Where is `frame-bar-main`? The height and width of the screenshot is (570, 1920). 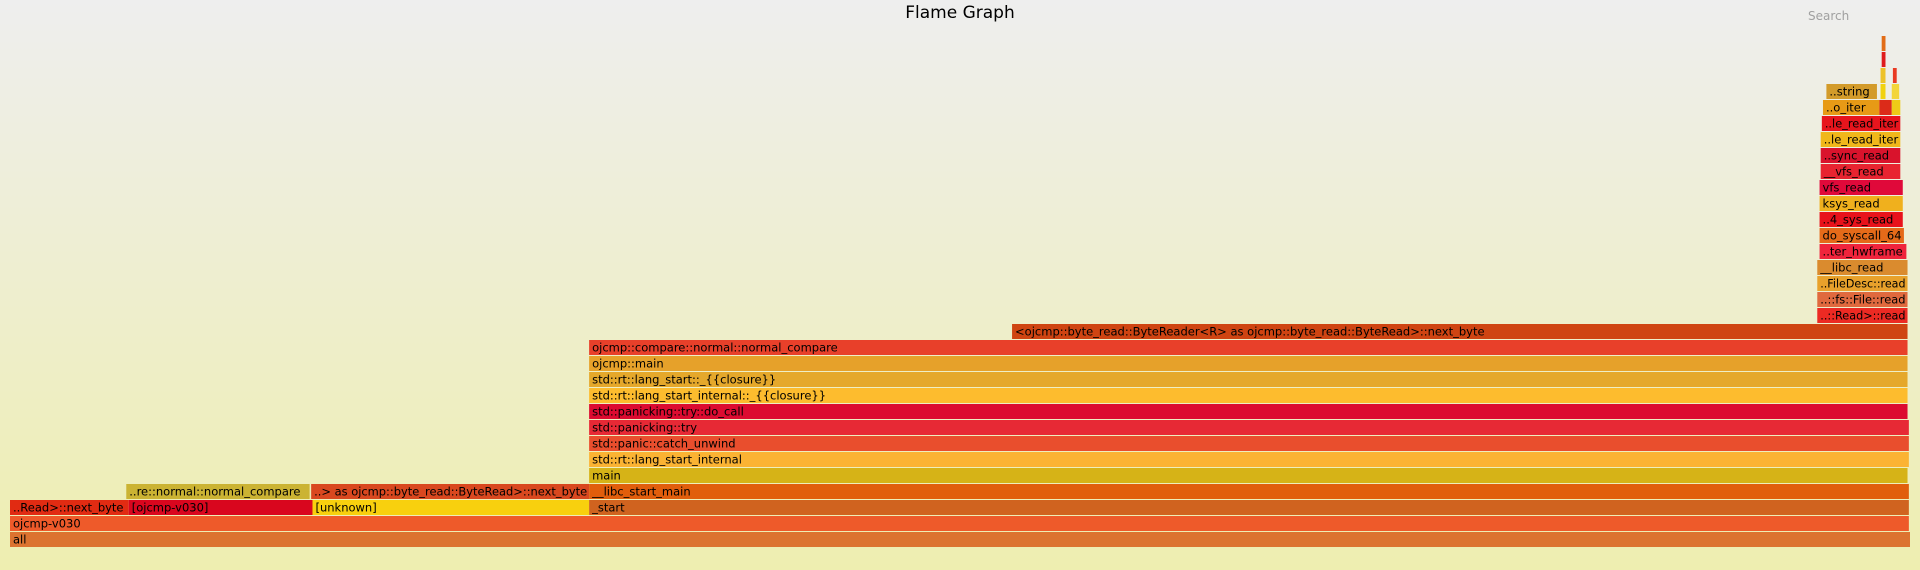 frame-bar-main is located at coordinates (1248, 475).